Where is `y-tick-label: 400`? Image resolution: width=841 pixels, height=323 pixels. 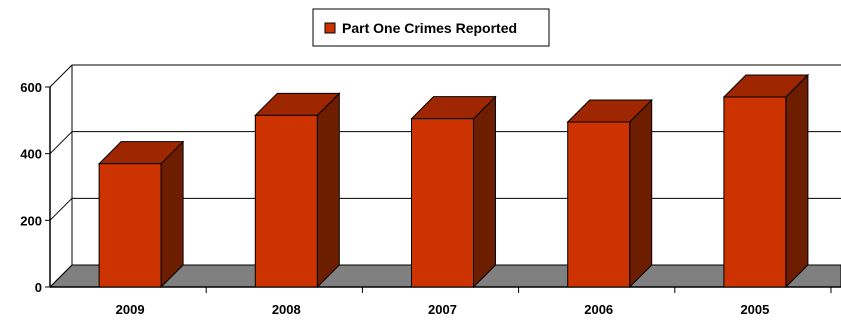 y-tick-label: 400 is located at coordinates (31, 154).